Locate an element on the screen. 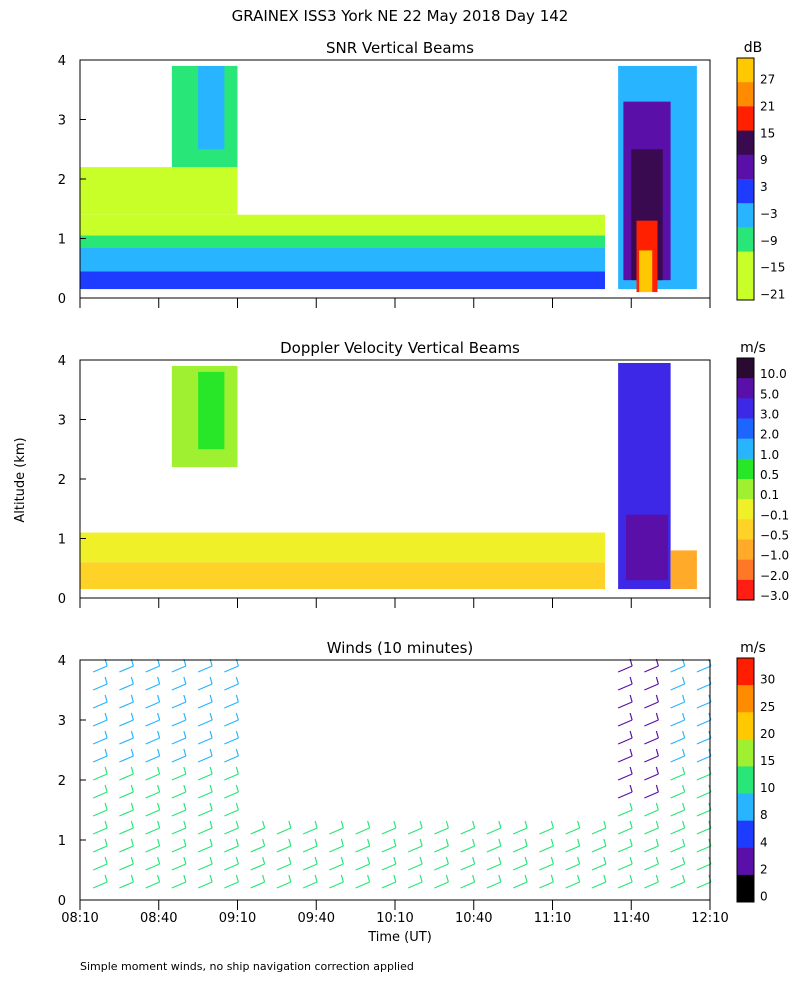 The width and height of the screenshot is (800, 1000). colorbar-tick-label: 5.0 is located at coordinates (769, 394).